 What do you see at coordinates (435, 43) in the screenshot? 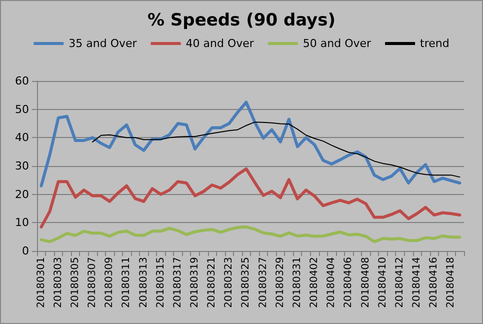
I see `legend-label: trend` at bounding box center [435, 43].